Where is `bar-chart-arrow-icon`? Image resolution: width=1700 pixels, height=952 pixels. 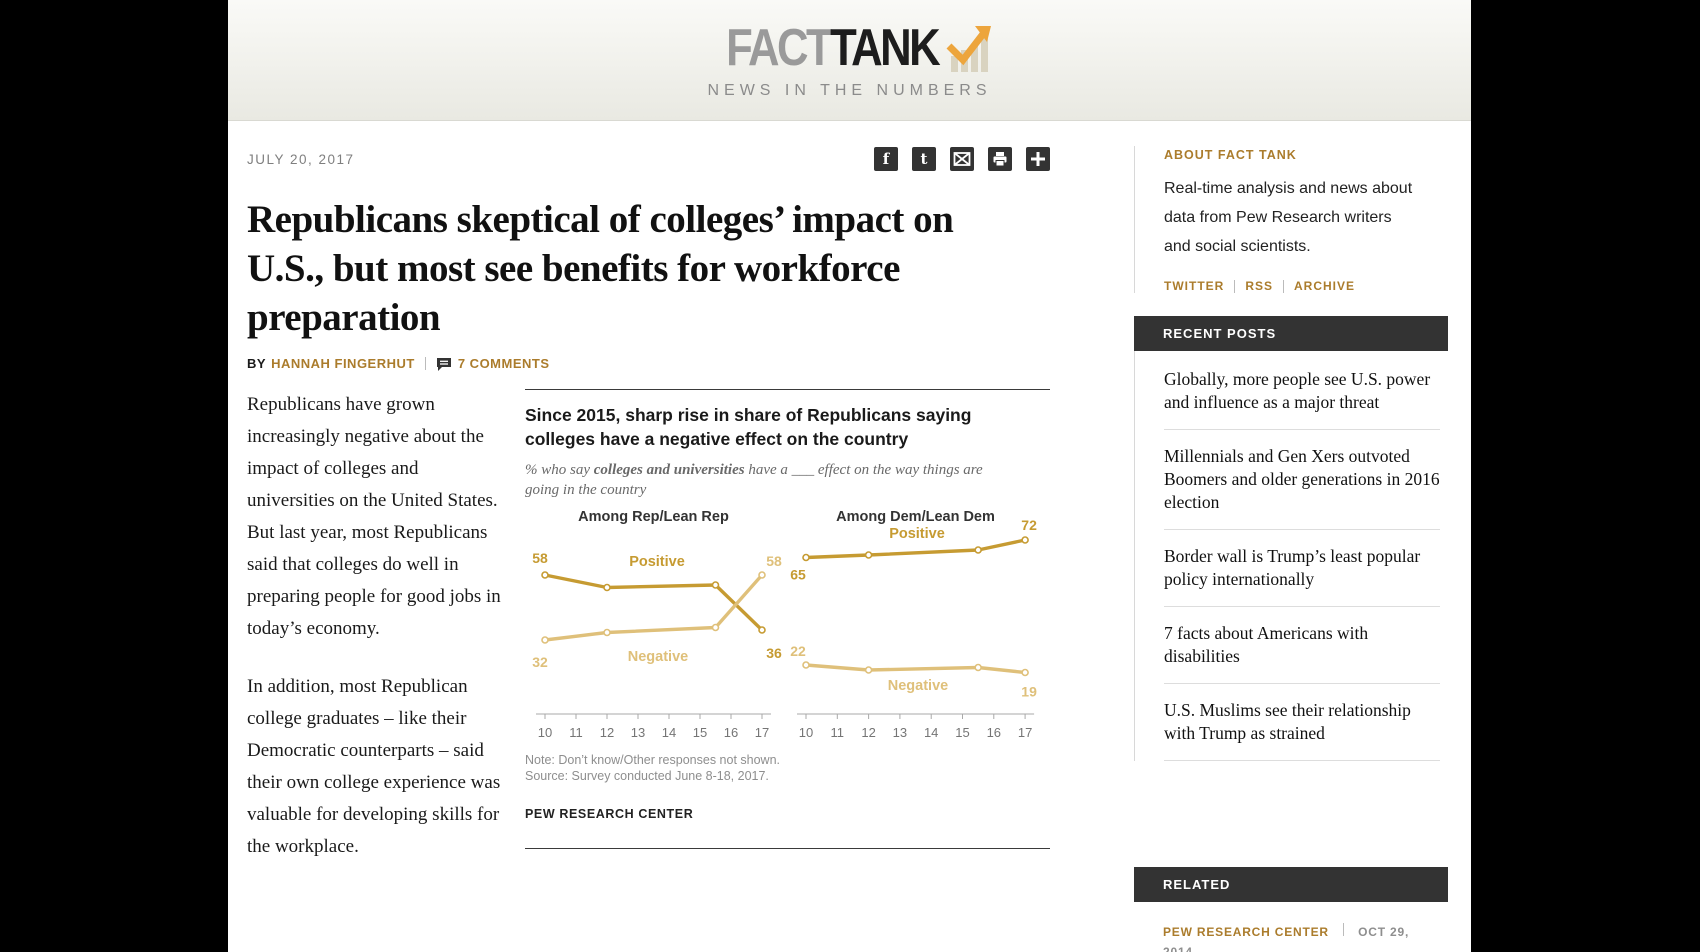
bar-chart-arrow-icon is located at coordinates (968, 49).